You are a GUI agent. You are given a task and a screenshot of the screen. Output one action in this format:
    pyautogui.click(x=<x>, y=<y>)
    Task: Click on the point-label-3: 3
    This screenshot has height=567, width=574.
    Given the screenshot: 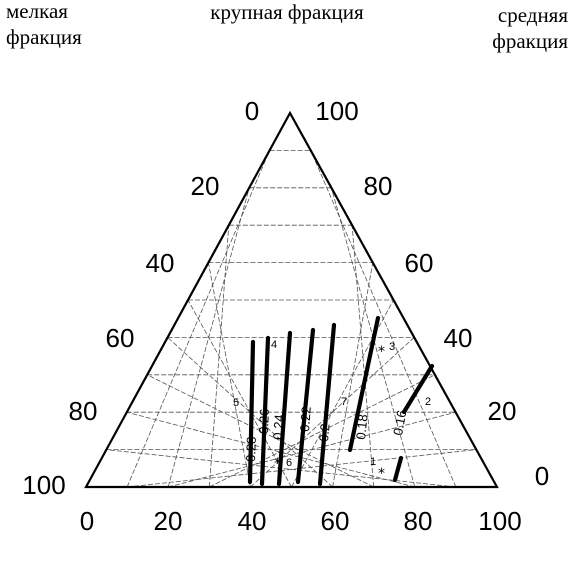 What is the action you would take?
    pyautogui.click(x=392, y=347)
    